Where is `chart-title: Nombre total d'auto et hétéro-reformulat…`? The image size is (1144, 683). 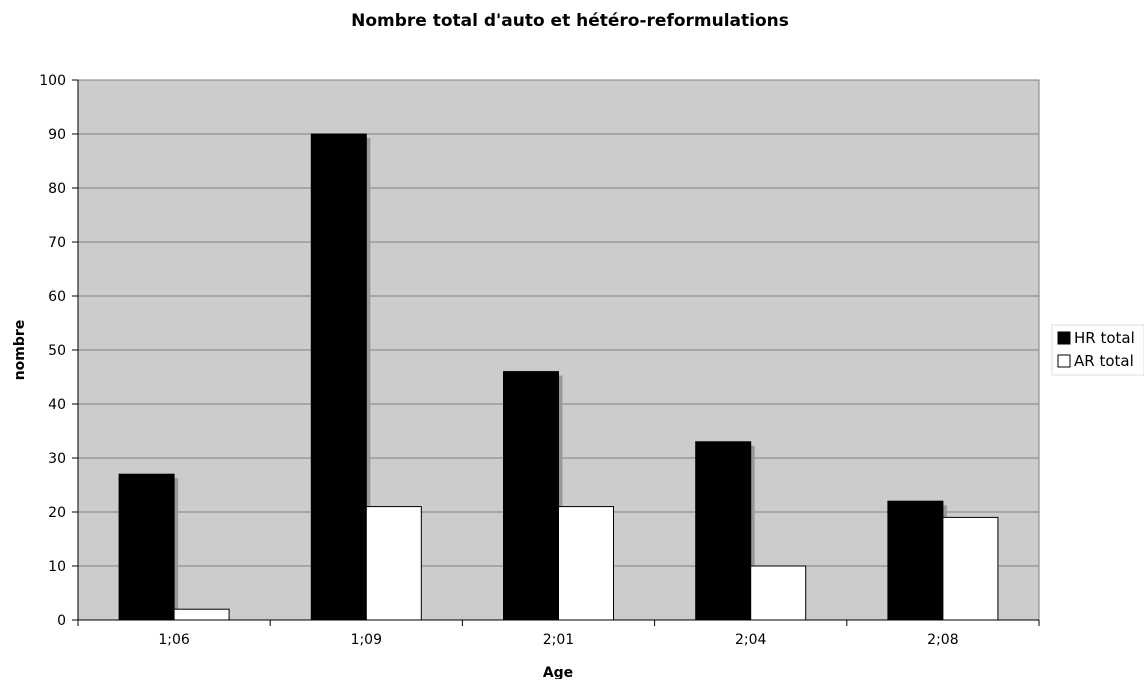 chart-title: Nombre total d'auto et hétéro-reformulat… is located at coordinates (570, 21).